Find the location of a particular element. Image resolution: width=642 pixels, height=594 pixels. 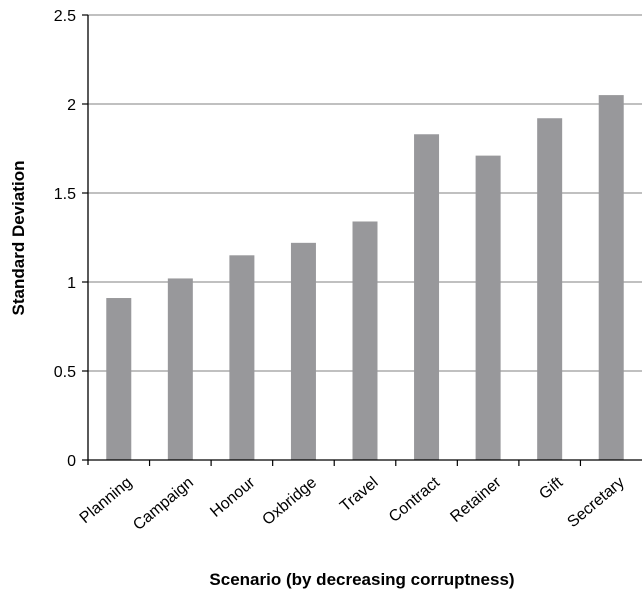

y-tick-label: 2.5 is located at coordinates (65, 16).